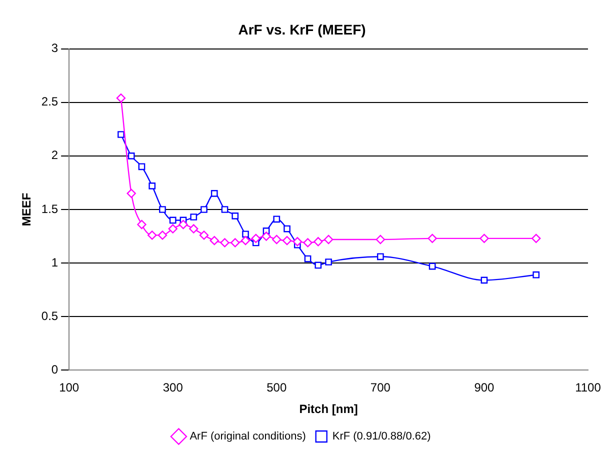 The width and height of the screenshot is (616, 464). What do you see at coordinates (27, 209) in the screenshot?
I see `y-axis-title: MEEF` at bounding box center [27, 209].